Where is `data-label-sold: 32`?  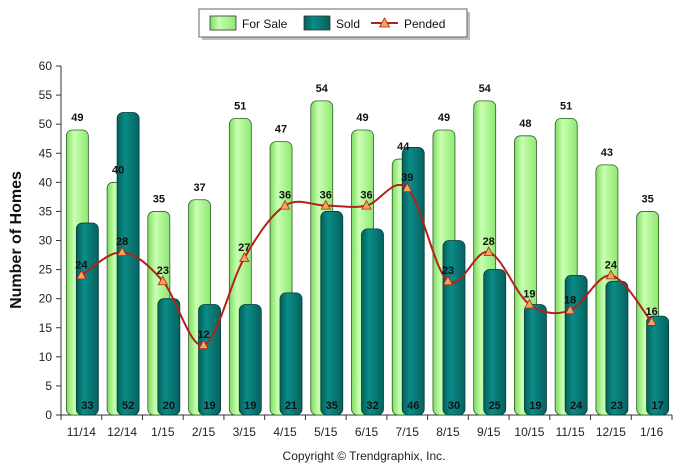
data-label-sold: 32 is located at coordinates (372, 406).